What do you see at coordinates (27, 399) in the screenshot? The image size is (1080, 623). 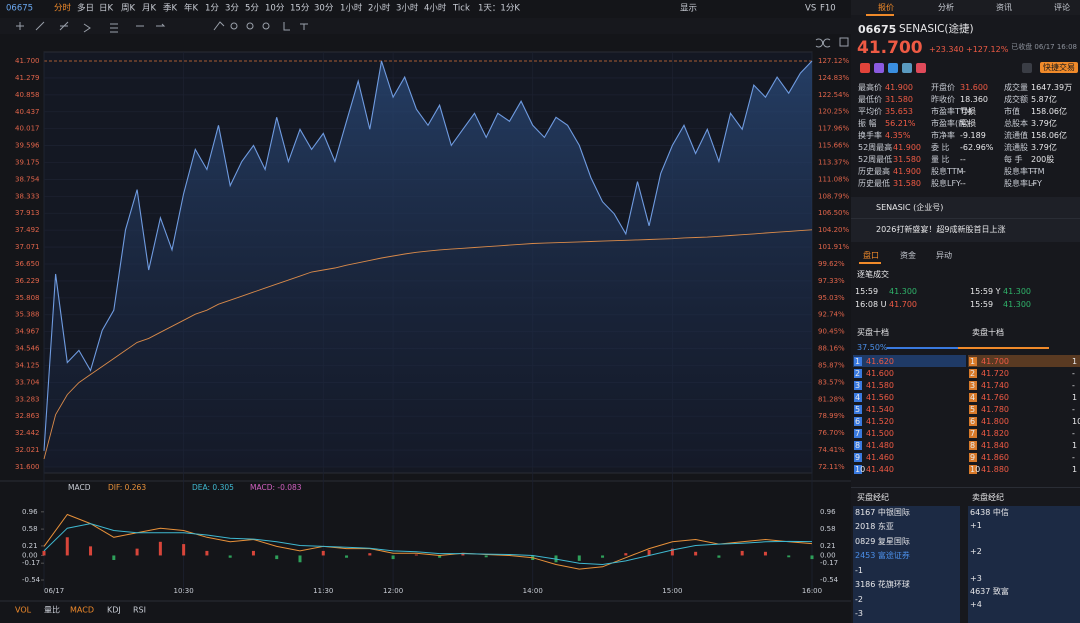 I see `y-tick-label: 33.283` at bounding box center [27, 399].